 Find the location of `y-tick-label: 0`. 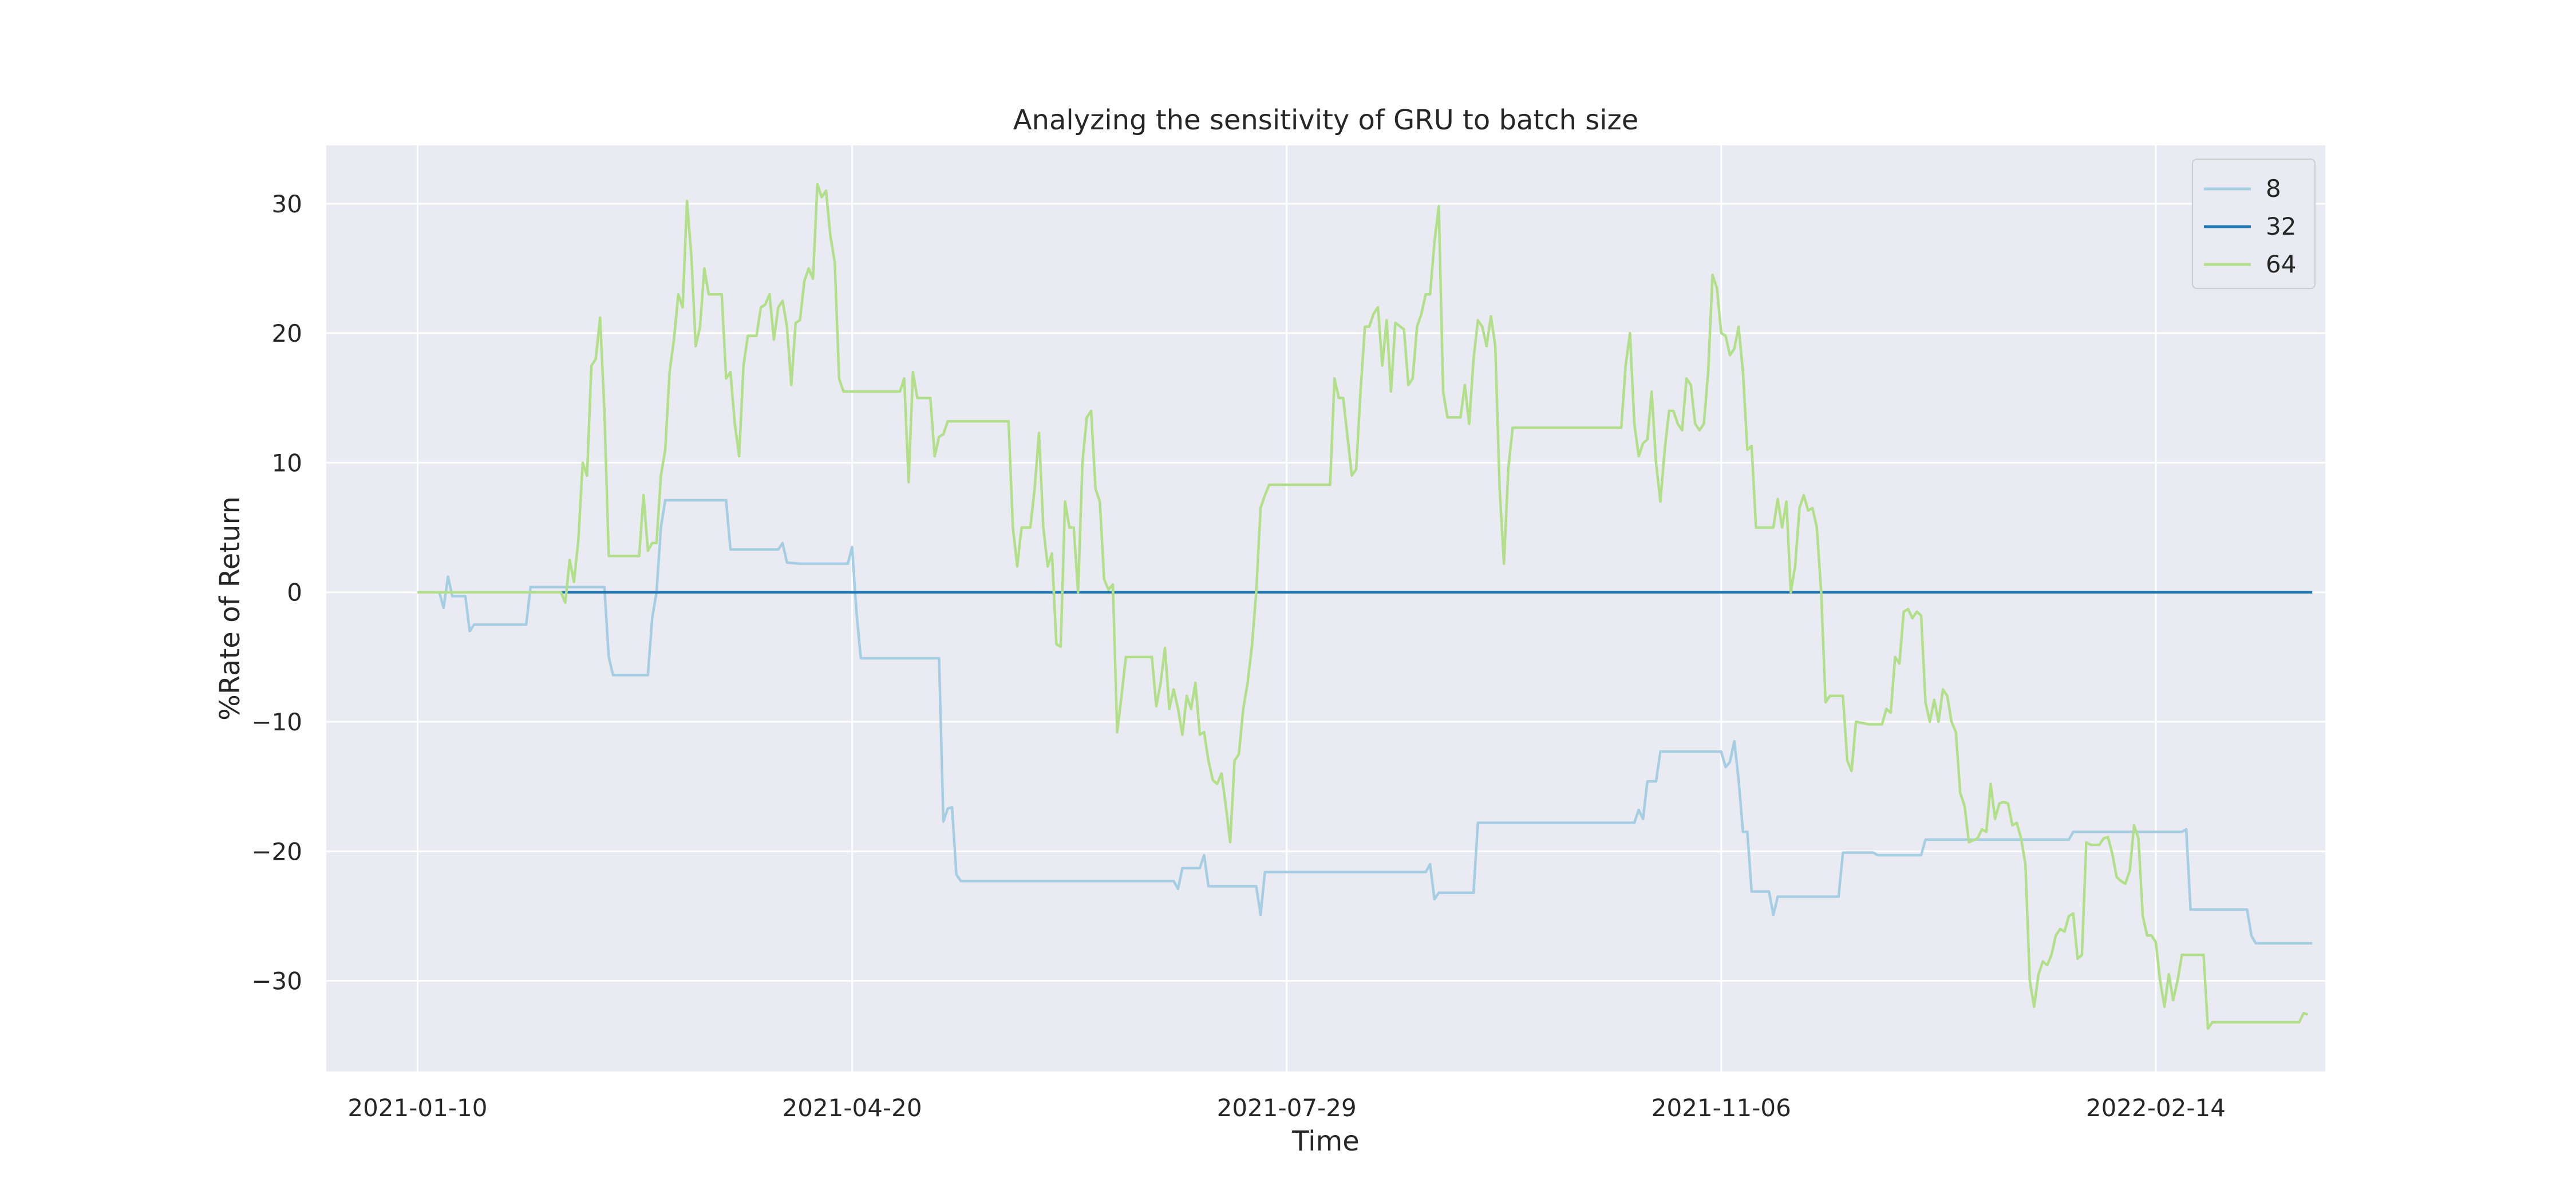

y-tick-label: 0 is located at coordinates (294, 593).